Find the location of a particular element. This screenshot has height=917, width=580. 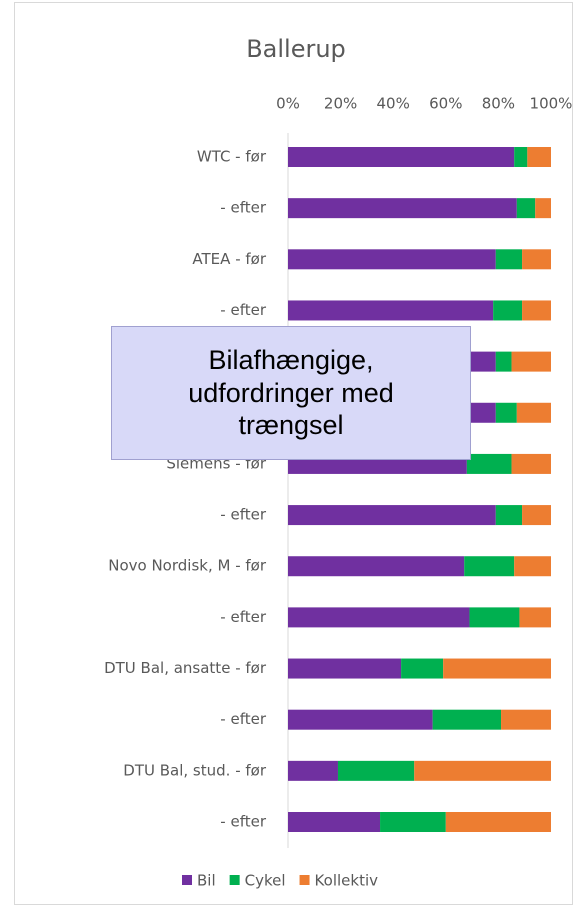

annotation: Bilafhængige, udfordringer med trængsel is located at coordinates (291, 393).